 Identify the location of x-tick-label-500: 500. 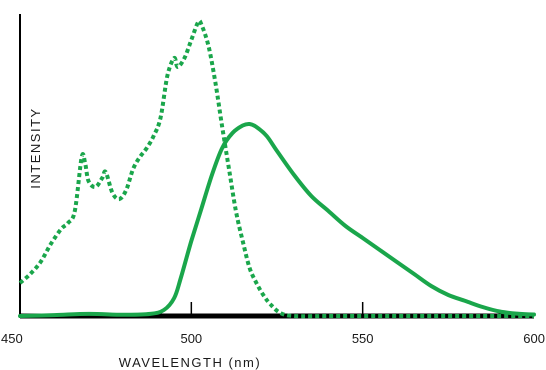
(191, 338).